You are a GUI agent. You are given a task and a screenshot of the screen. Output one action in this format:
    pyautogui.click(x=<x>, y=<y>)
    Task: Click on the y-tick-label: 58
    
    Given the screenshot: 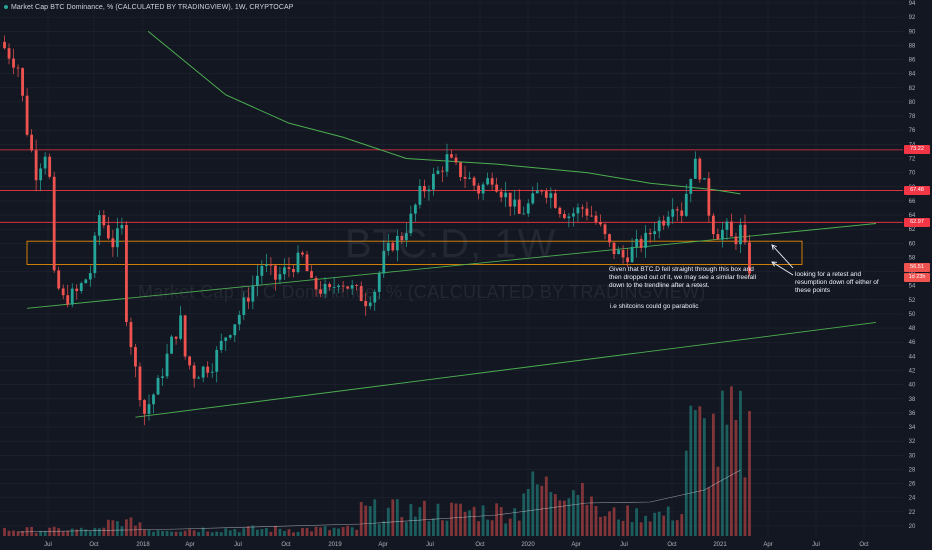 What is the action you would take?
    pyautogui.click(x=912, y=258)
    